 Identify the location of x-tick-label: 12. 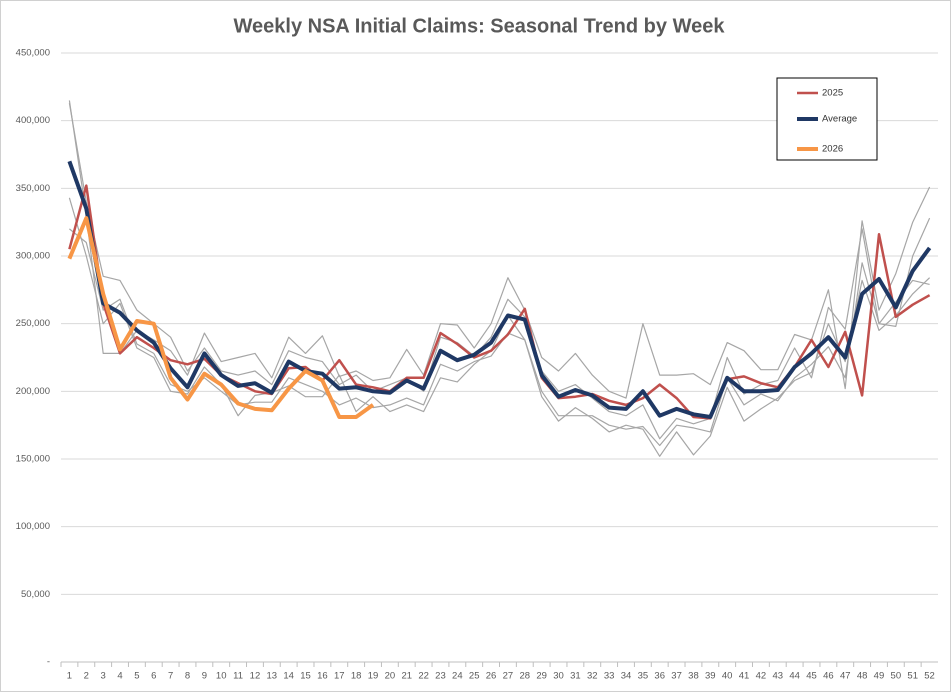
(255, 676).